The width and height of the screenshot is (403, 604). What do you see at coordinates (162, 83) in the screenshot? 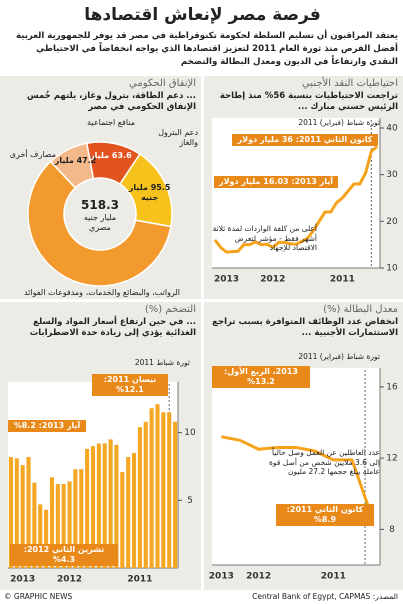
I see `chart-title: الإنفاق الحكومي` at bounding box center [162, 83].